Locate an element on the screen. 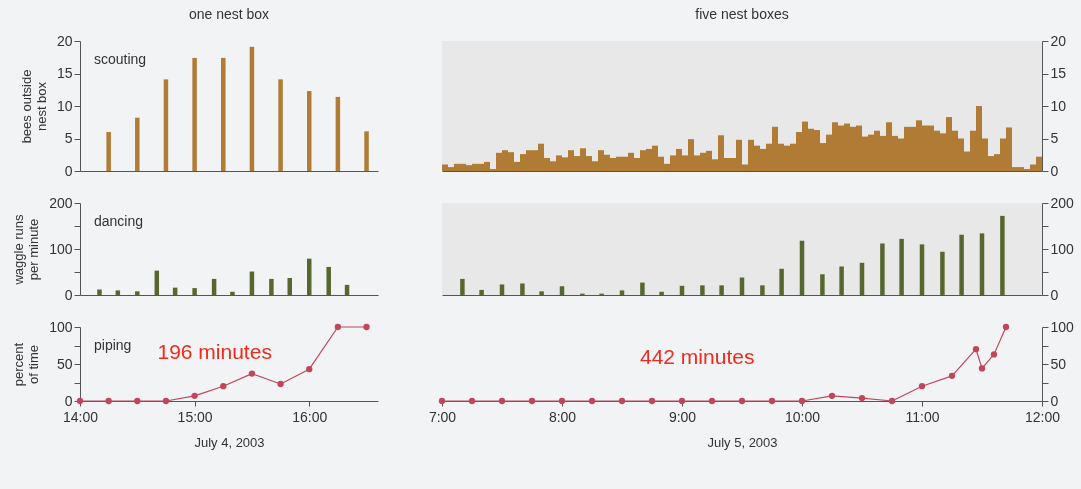  annotation: piping is located at coordinates (113, 345).